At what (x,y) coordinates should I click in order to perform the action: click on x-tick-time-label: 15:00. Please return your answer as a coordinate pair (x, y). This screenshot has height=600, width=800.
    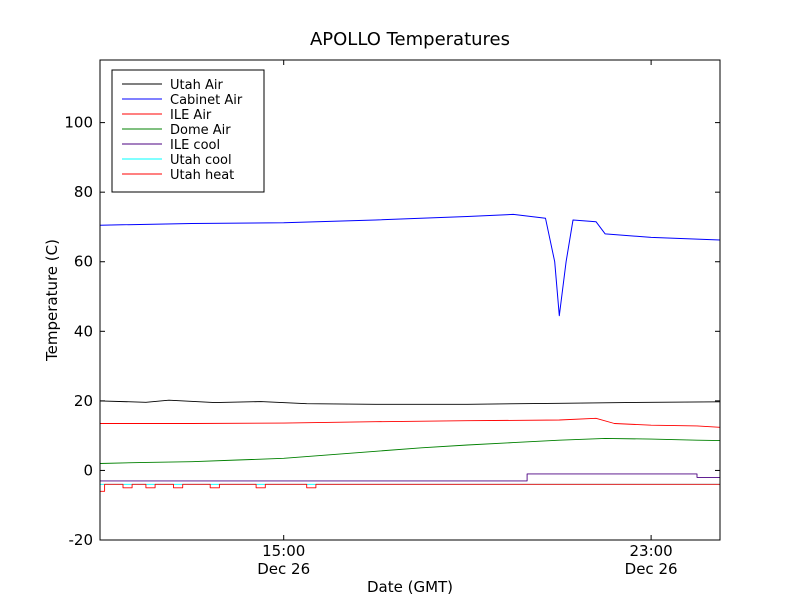
    Looking at the image, I should click on (283, 551).